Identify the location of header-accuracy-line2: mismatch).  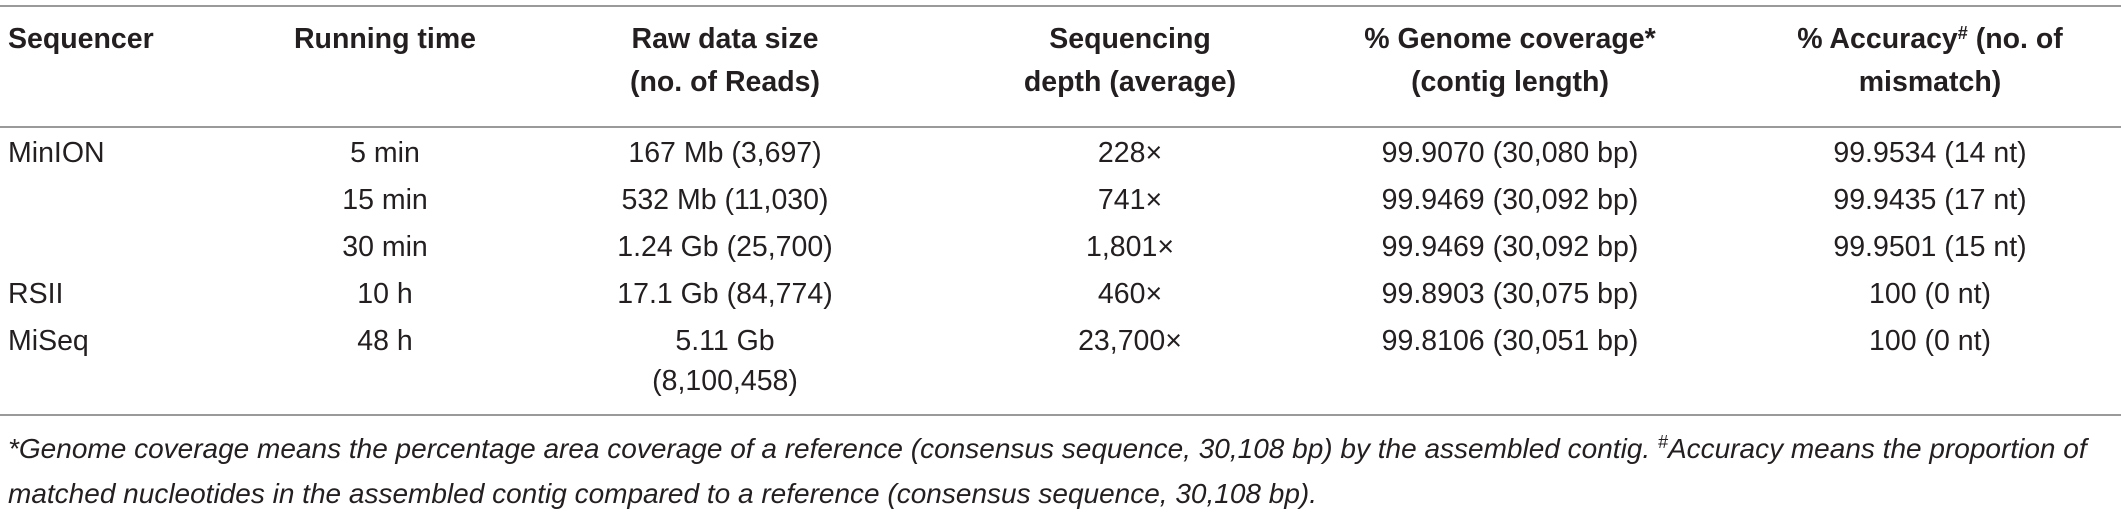
(1930, 82).